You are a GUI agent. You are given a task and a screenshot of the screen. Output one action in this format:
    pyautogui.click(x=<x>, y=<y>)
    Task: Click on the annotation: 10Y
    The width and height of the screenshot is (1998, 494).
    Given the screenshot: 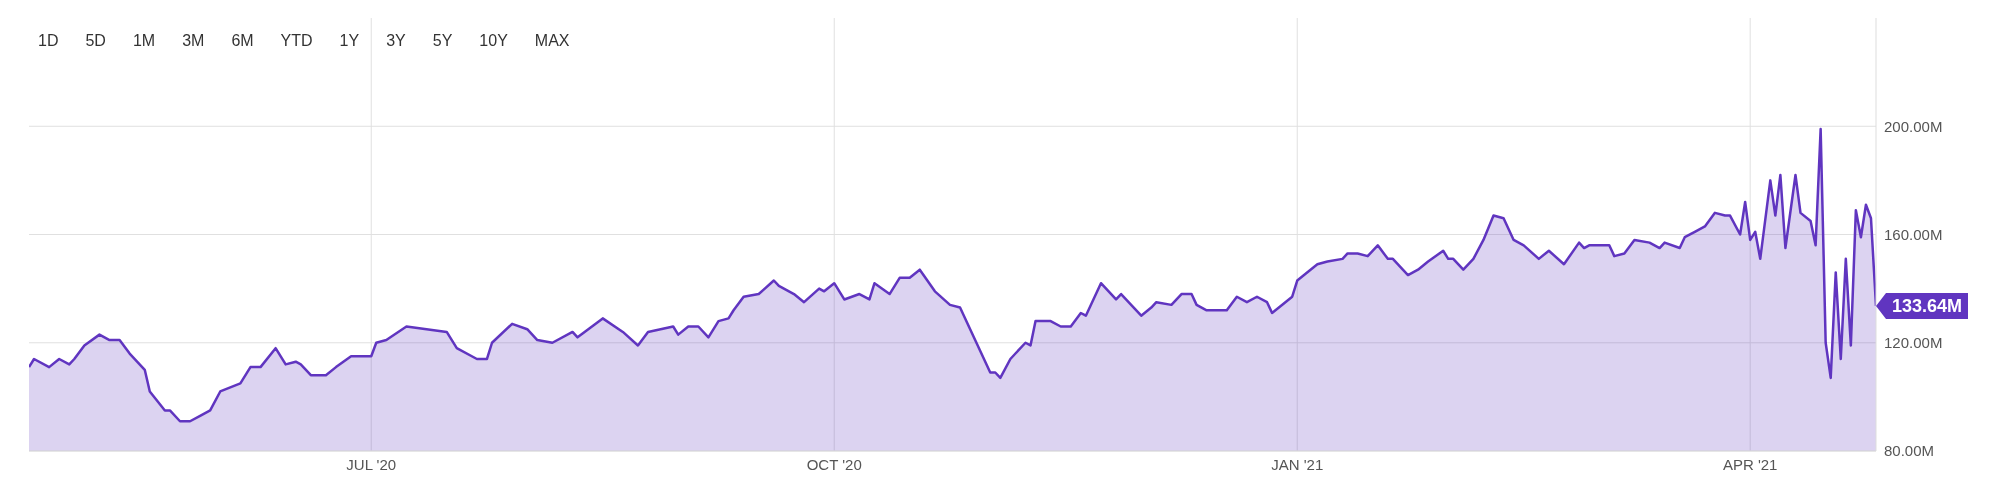 What is the action you would take?
    pyautogui.click(x=493, y=41)
    